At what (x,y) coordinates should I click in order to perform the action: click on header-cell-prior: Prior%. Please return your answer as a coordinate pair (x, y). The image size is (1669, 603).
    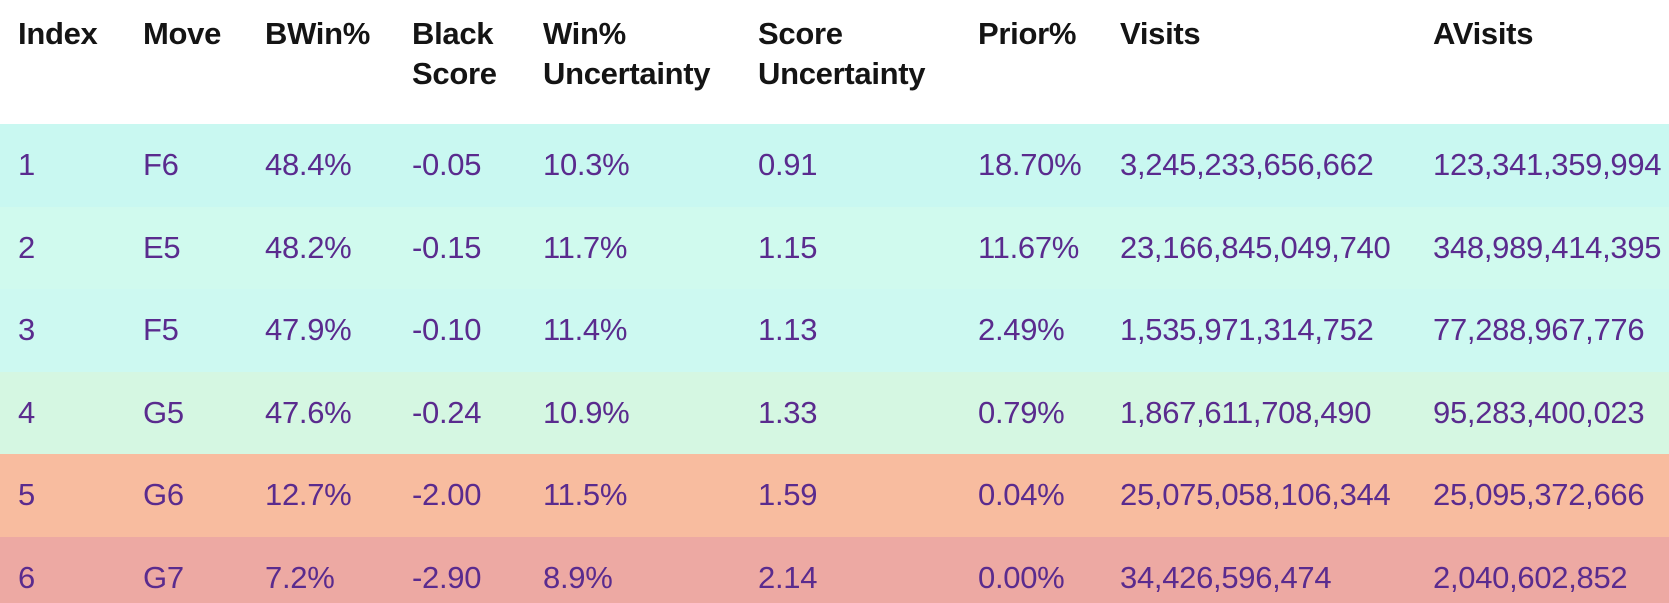
    Looking at the image, I should click on (1049, 62).